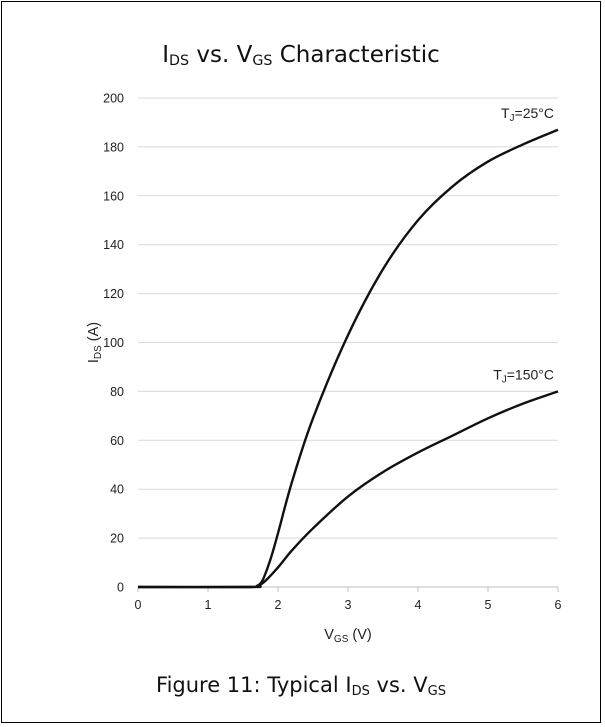  I want to click on x-axis-label: VGS (V), so click(347, 636).